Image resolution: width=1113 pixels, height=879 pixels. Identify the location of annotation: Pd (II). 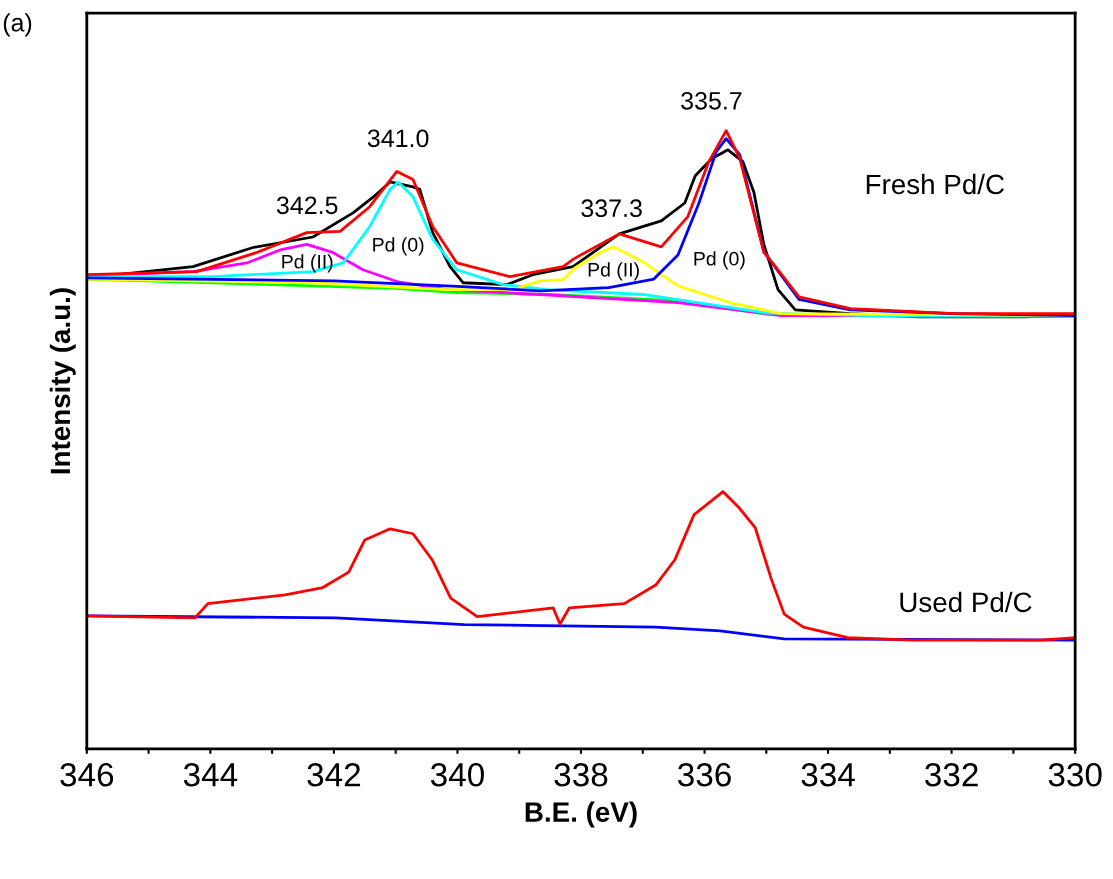
(613, 271).